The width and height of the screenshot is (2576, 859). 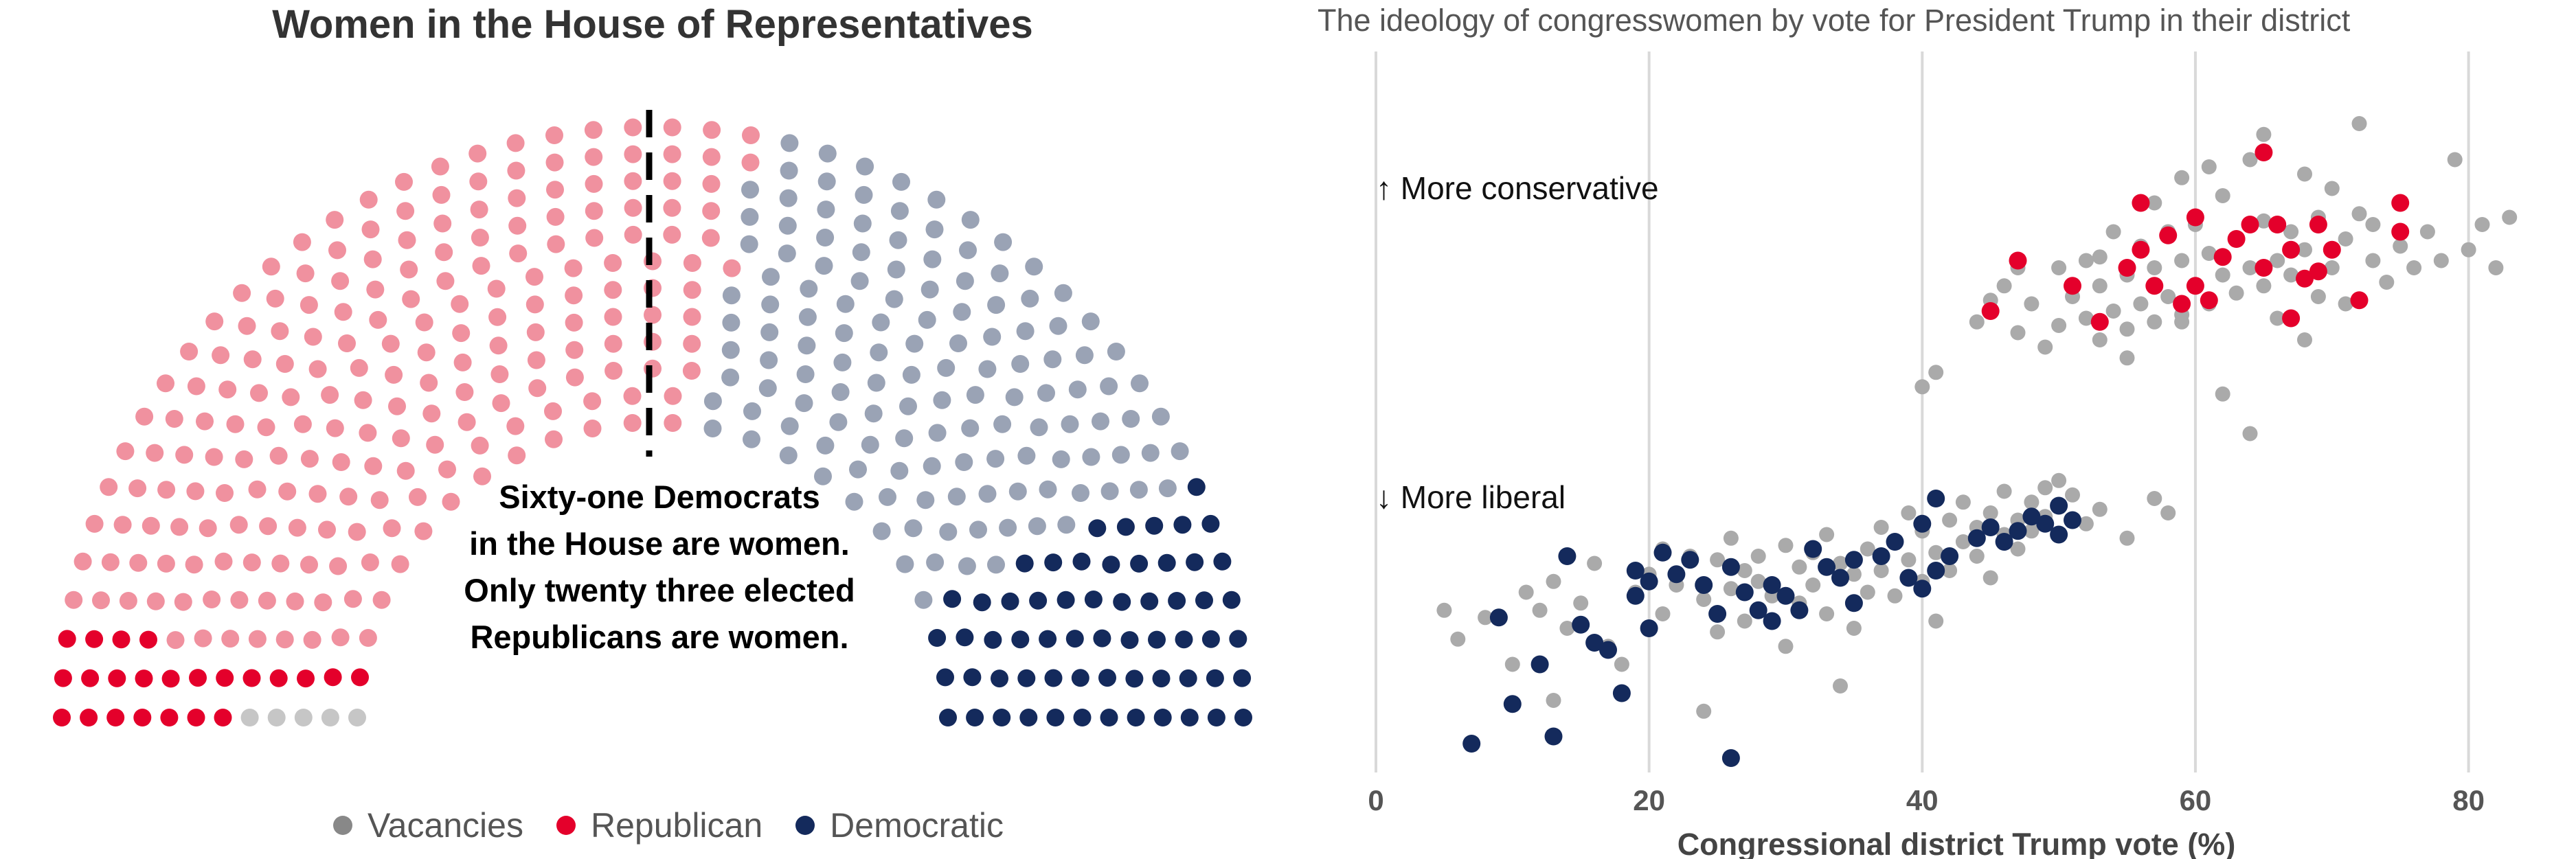 I want to click on annotation-liberal: ↓ More liberal, so click(x=1471, y=497).